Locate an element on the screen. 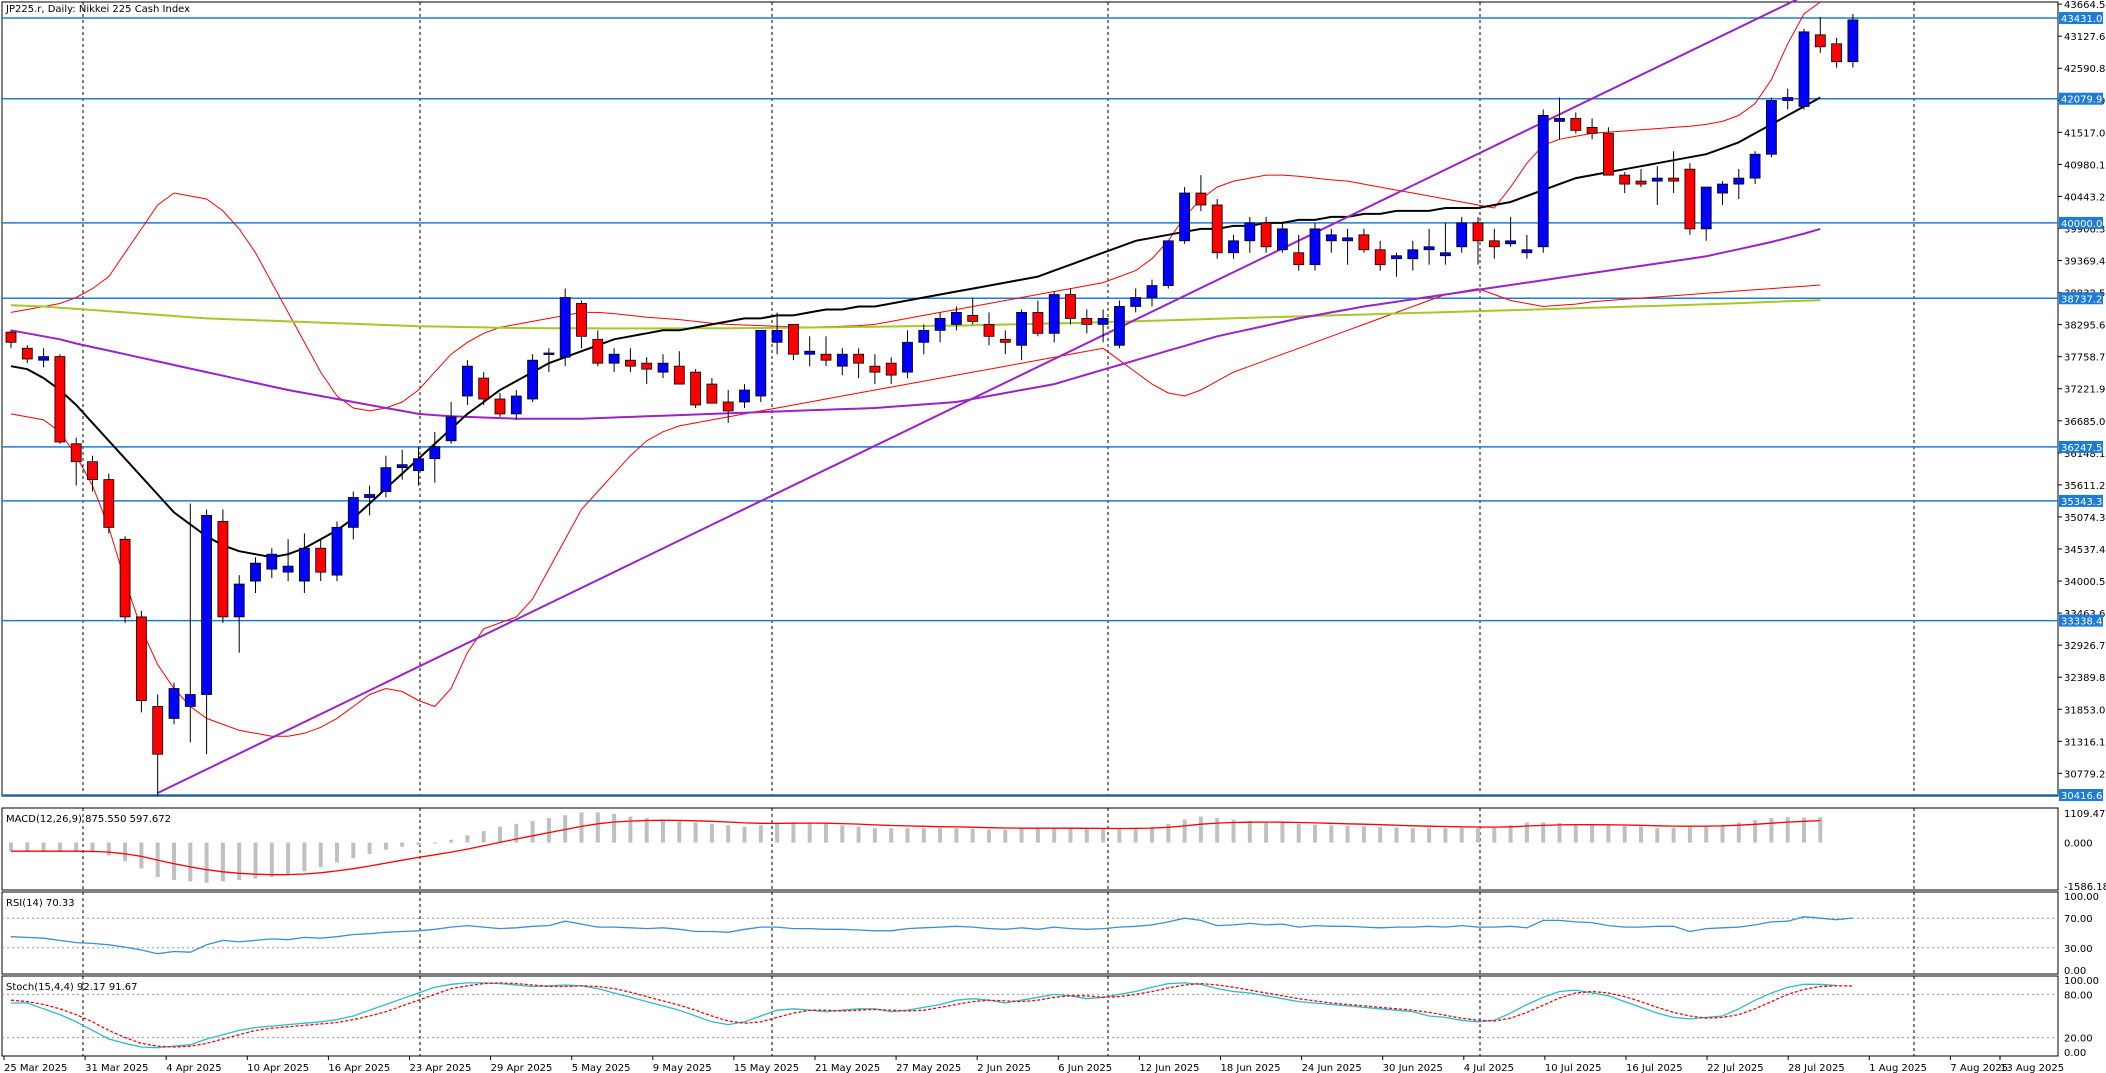 This screenshot has width=2106, height=1073. stoch-y-tick-label: 20.00 is located at coordinates (2078, 1039).